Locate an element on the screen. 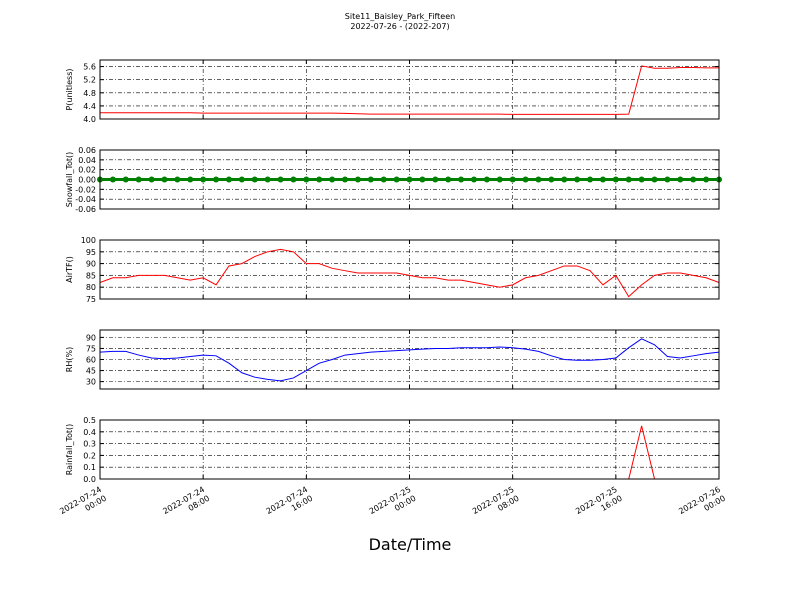  y-tick-label: 85 is located at coordinates (91, 275).